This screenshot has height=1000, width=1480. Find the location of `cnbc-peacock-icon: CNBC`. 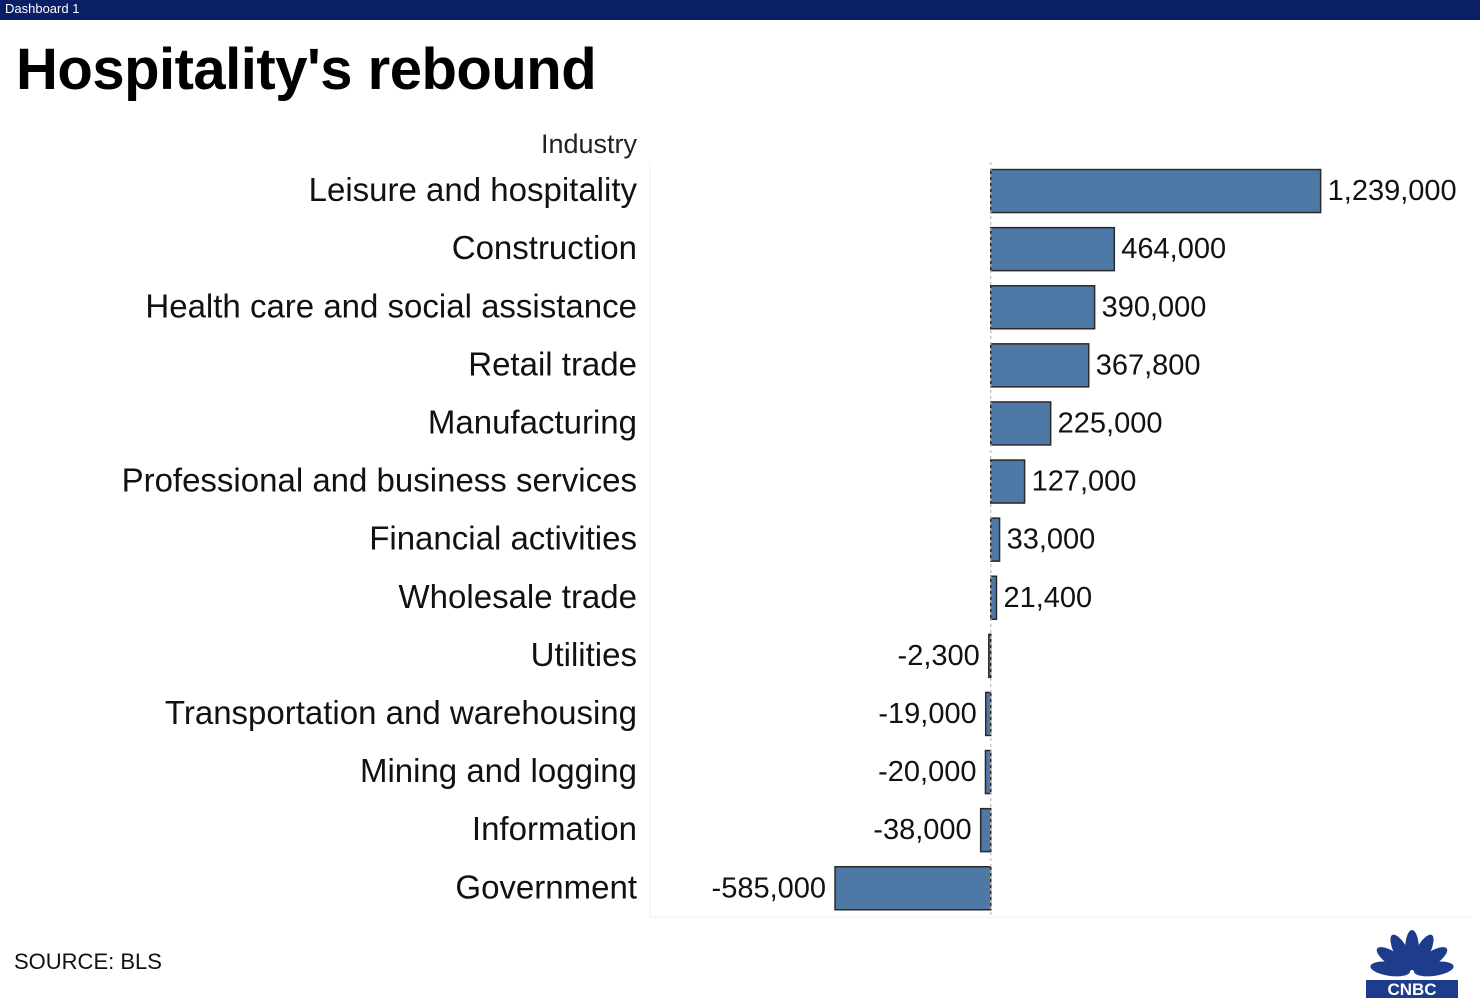

cnbc-peacock-icon: CNBC is located at coordinates (1412, 964).